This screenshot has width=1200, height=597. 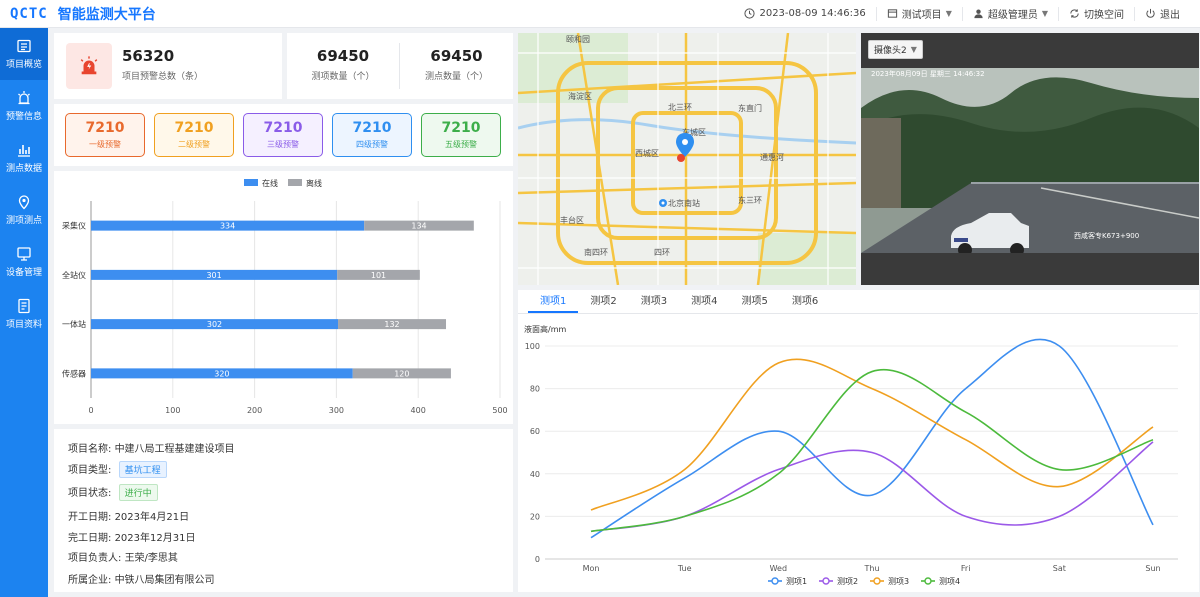 I want to click on sidebar-item-alarms: 预警信息, so click(x=24, y=106).